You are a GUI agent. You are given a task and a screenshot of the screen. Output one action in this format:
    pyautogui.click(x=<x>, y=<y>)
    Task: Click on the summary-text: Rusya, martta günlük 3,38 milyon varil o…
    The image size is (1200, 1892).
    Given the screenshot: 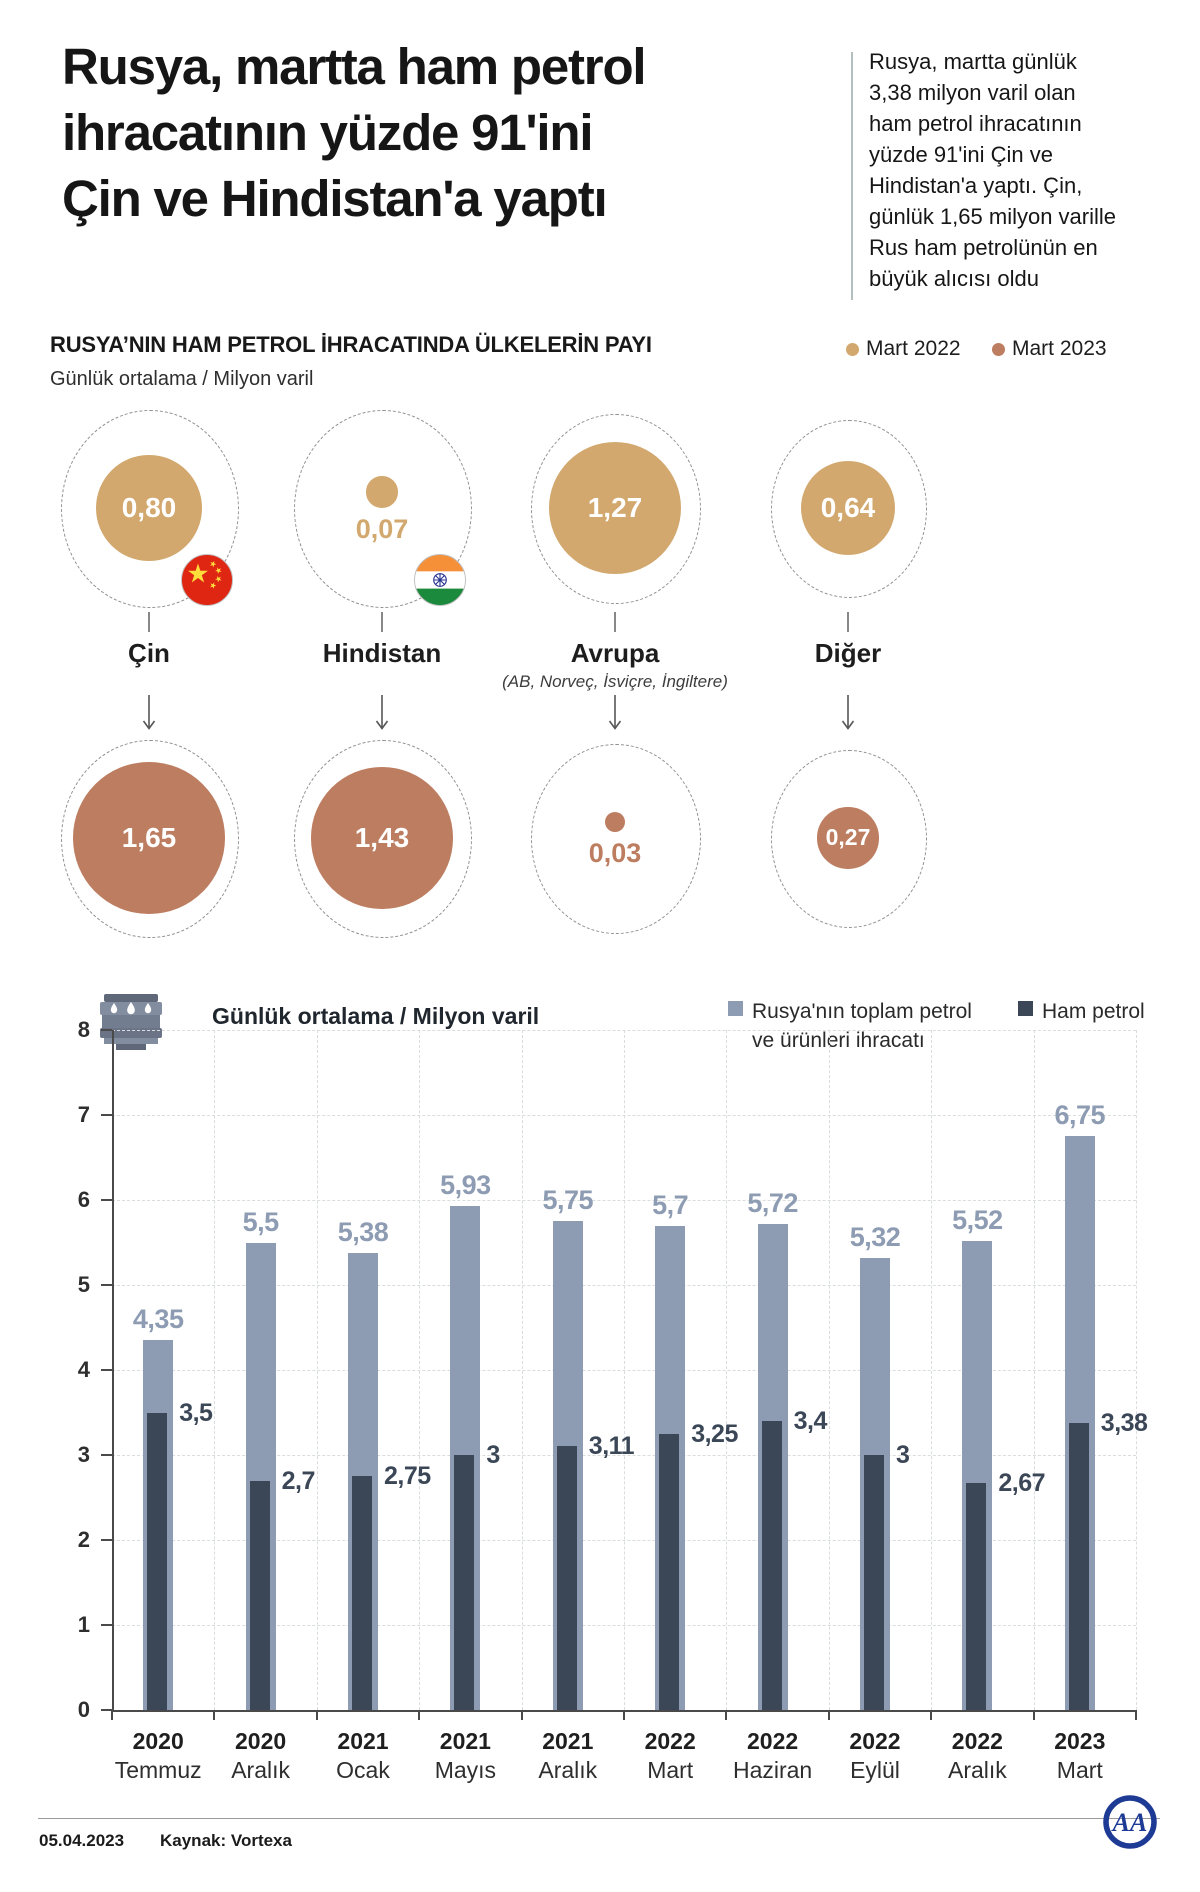 What is the action you would take?
    pyautogui.click(x=993, y=170)
    